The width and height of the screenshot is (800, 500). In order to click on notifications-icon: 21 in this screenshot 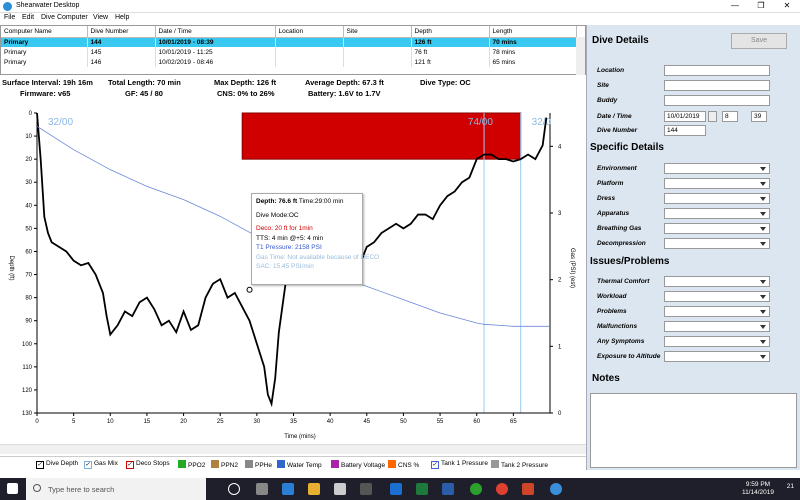, I will do `click(790, 486)`.